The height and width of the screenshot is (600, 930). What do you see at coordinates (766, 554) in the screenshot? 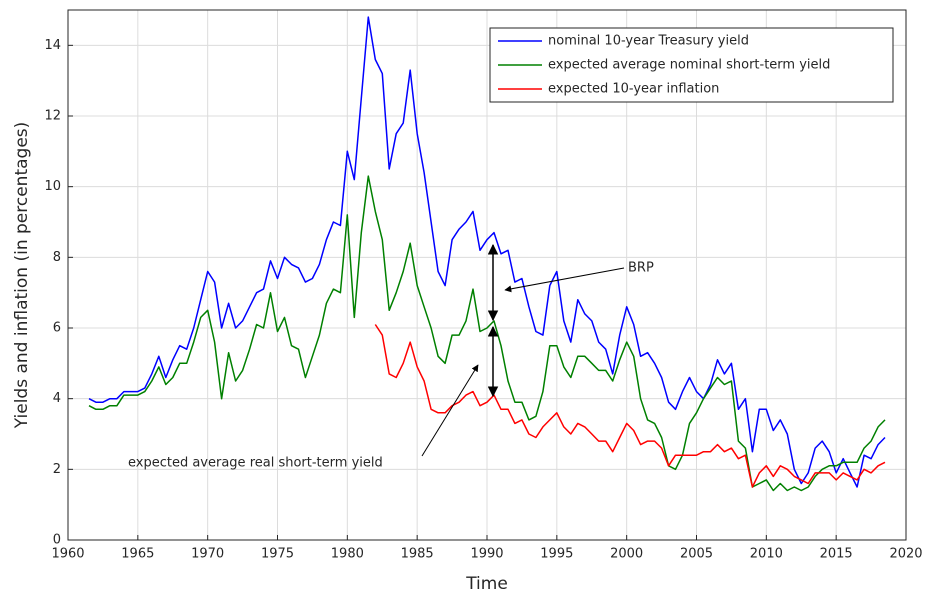
I see `x-tick-label: 2010` at bounding box center [766, 554].